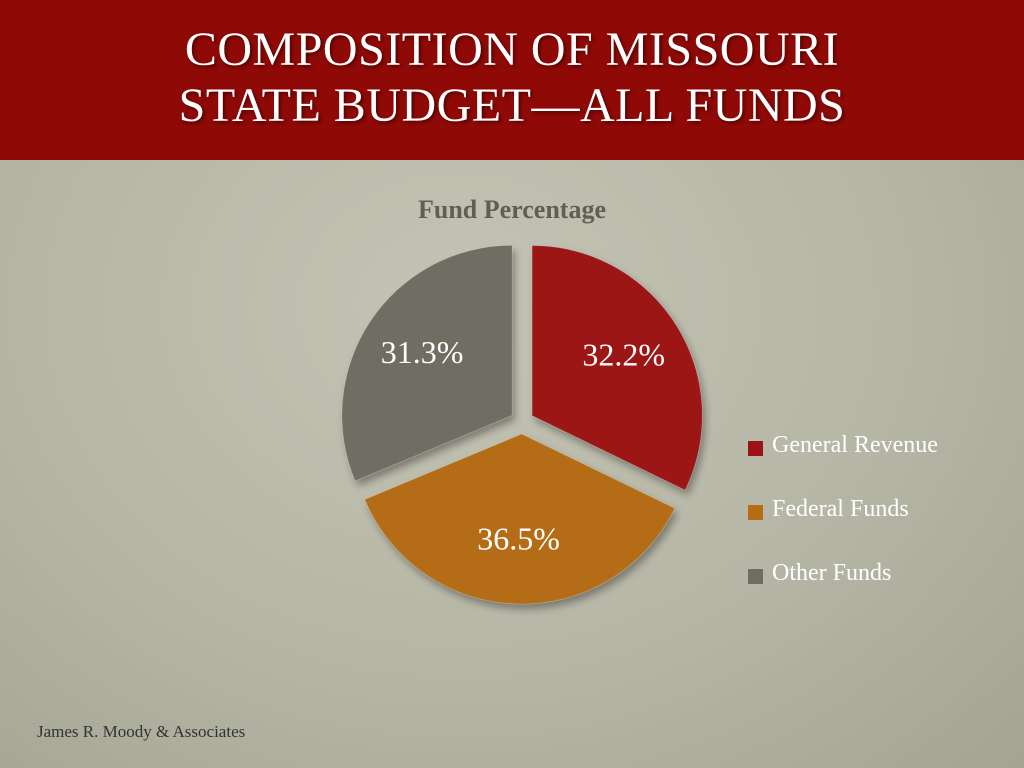  I want to click on data-label-federal-funds: 36.5%, so click(518, 538).